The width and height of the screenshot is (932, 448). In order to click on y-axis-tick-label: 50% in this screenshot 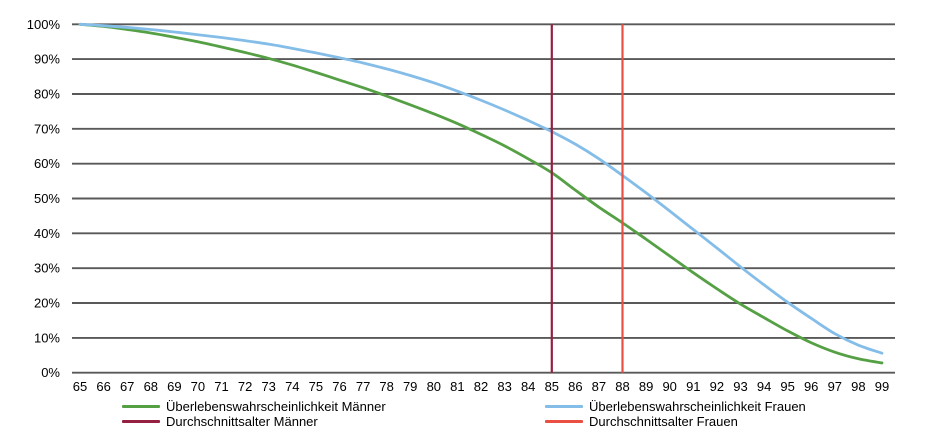, I will do `click(47, 198)`.